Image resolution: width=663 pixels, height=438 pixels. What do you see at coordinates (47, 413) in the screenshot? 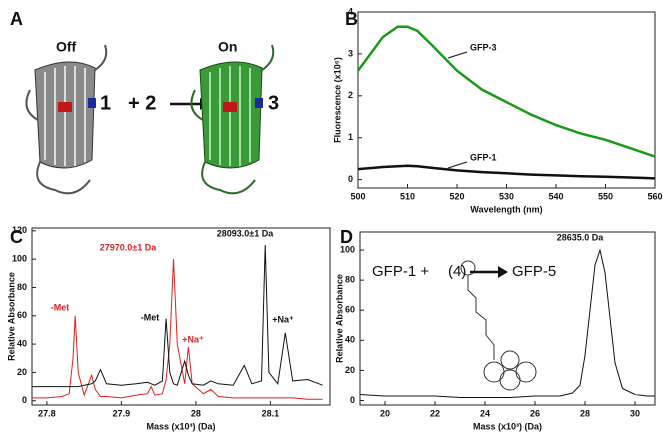
I see `x-tick-label: 27.8` at bounding box center [47, 413].